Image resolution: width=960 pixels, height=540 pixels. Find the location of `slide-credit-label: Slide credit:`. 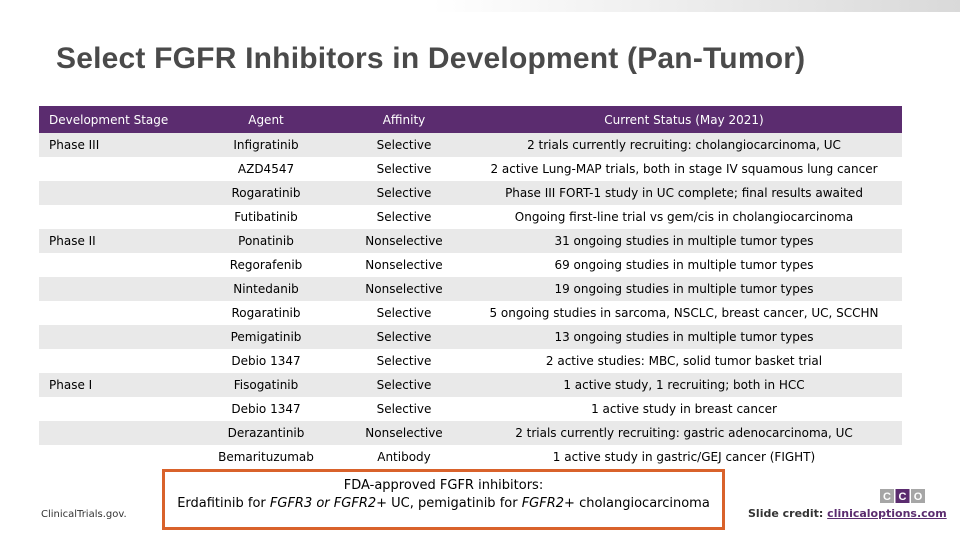

slide-credit-label: Slide credit: is located at coordinates (788, 513).